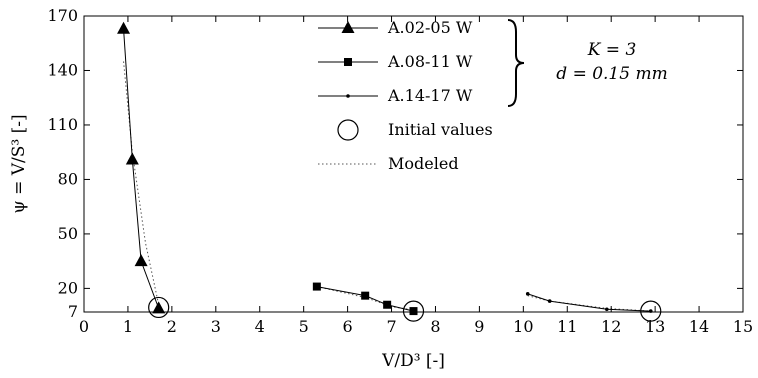  I want to click on y-tick-label: 50, so click(68, 233).